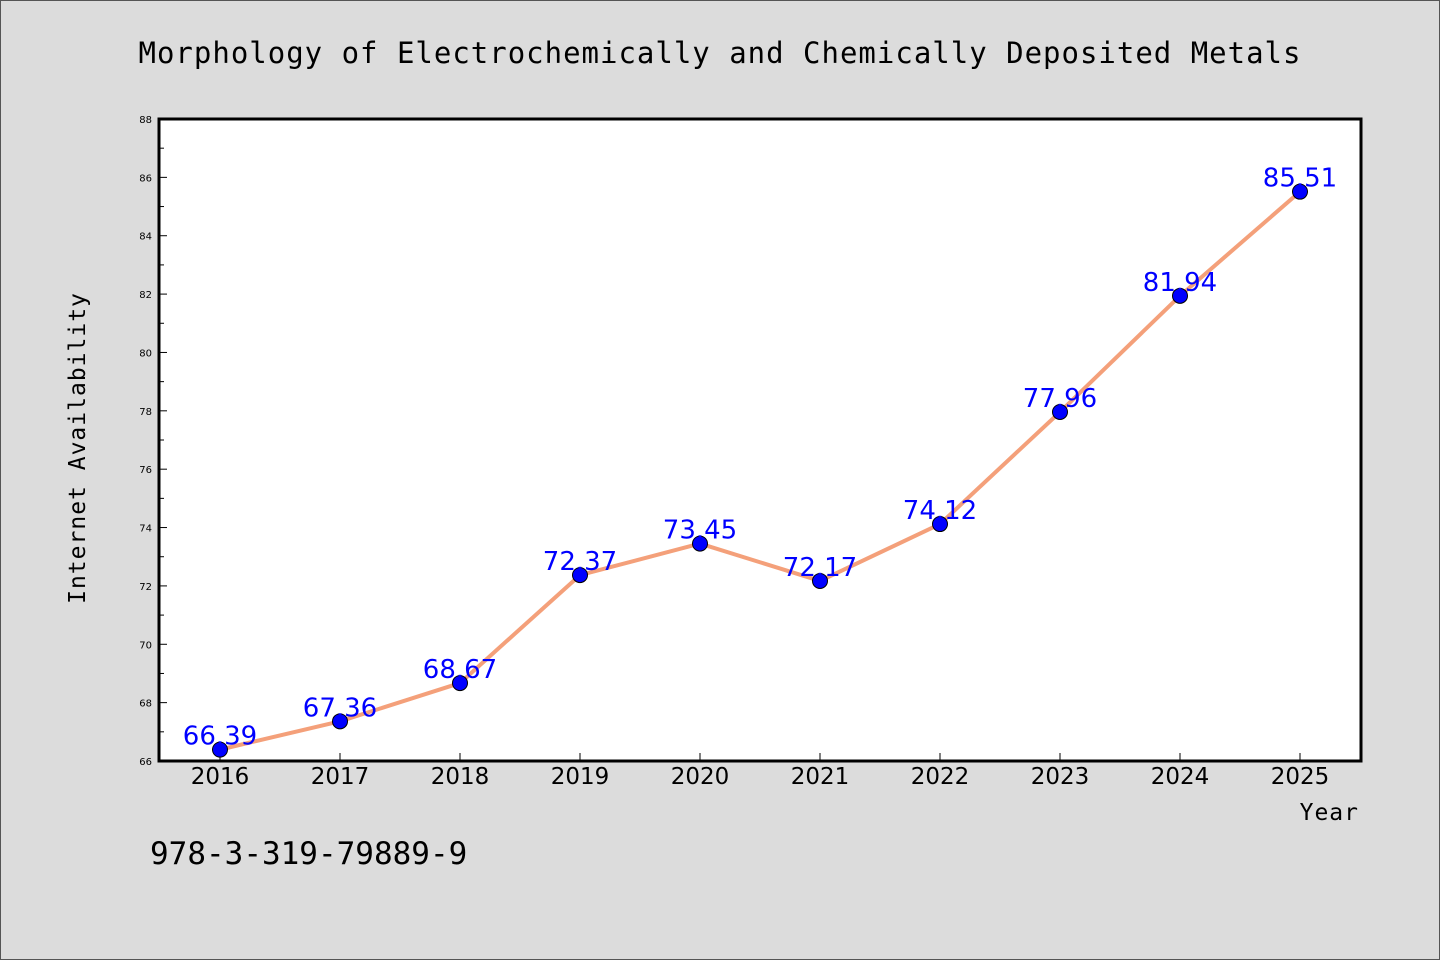 The width and height of the screenshot is (1440, 960). What do you see at coordinates (145, 178) in the screenshot?
I see `y-tick-label: 86` at bounding box center [145, 178].